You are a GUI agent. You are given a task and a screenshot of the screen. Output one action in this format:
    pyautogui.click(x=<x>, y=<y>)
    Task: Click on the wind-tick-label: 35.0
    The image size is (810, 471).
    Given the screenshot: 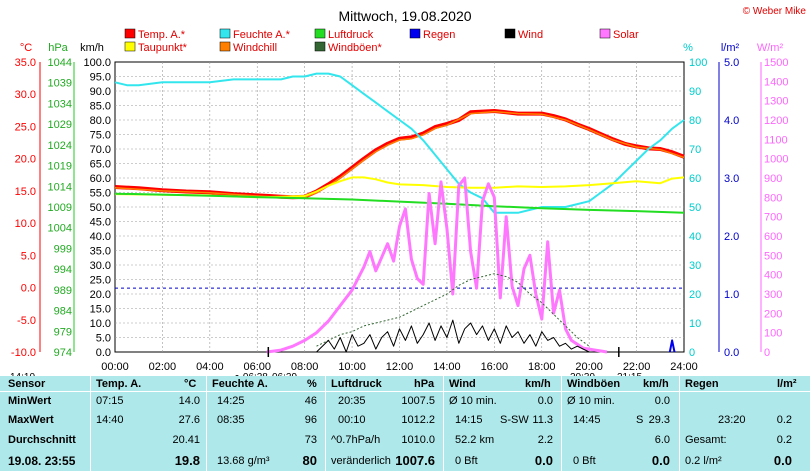 What is the action you would take?
    pyautogui.click(x=100, y=252)
    